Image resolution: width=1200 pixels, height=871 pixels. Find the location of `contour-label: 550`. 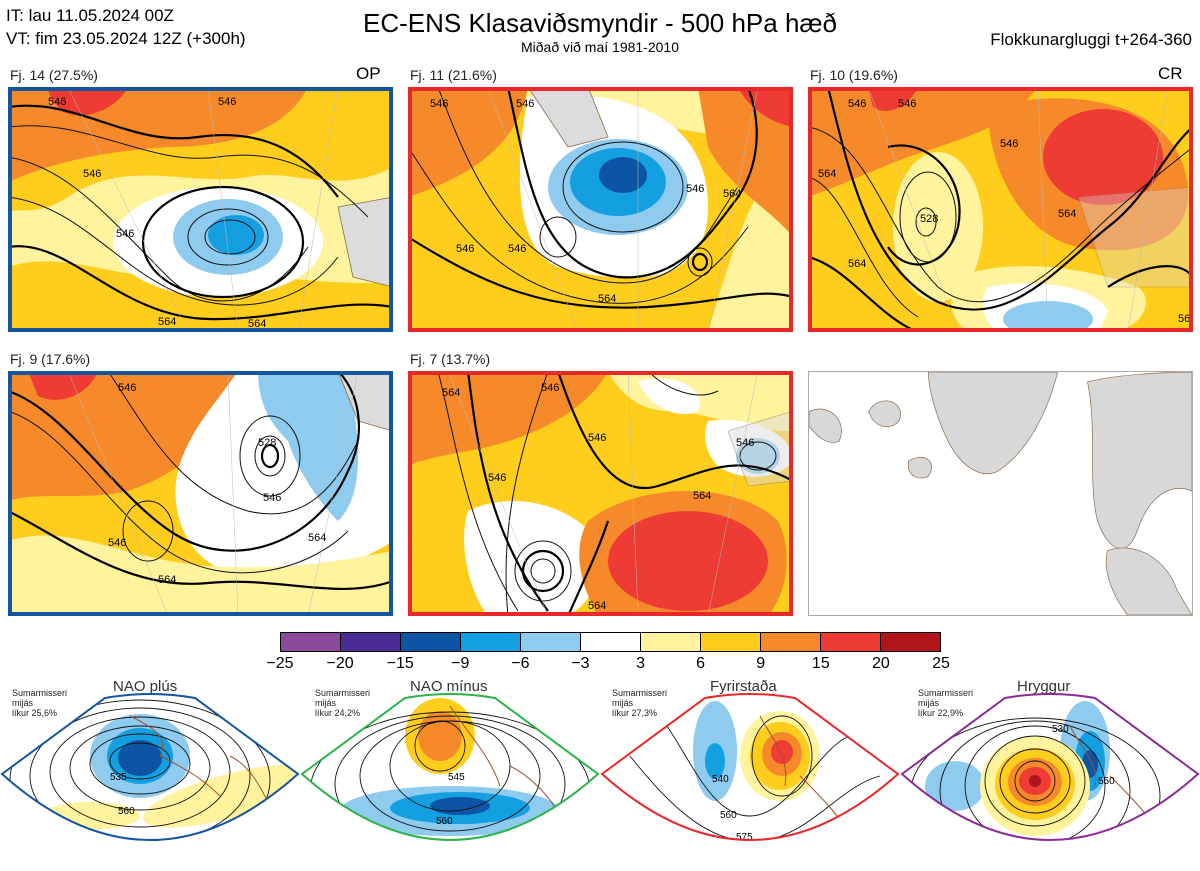

contour-label: 550 is located at coordinates (1106, 781).